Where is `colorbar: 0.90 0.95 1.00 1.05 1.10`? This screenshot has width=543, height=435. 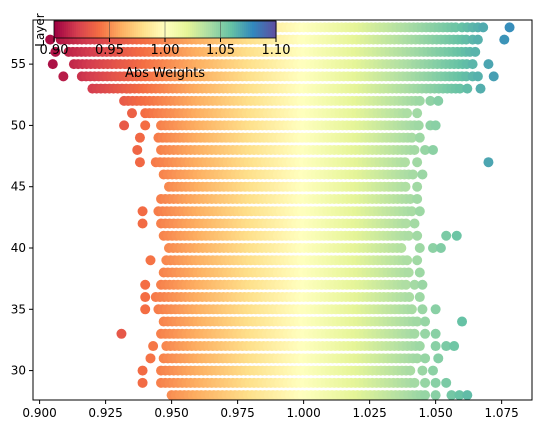
colorbar: 0.90 0.95 1.00 1.05 1.10 is located at coordinates (165, 39).